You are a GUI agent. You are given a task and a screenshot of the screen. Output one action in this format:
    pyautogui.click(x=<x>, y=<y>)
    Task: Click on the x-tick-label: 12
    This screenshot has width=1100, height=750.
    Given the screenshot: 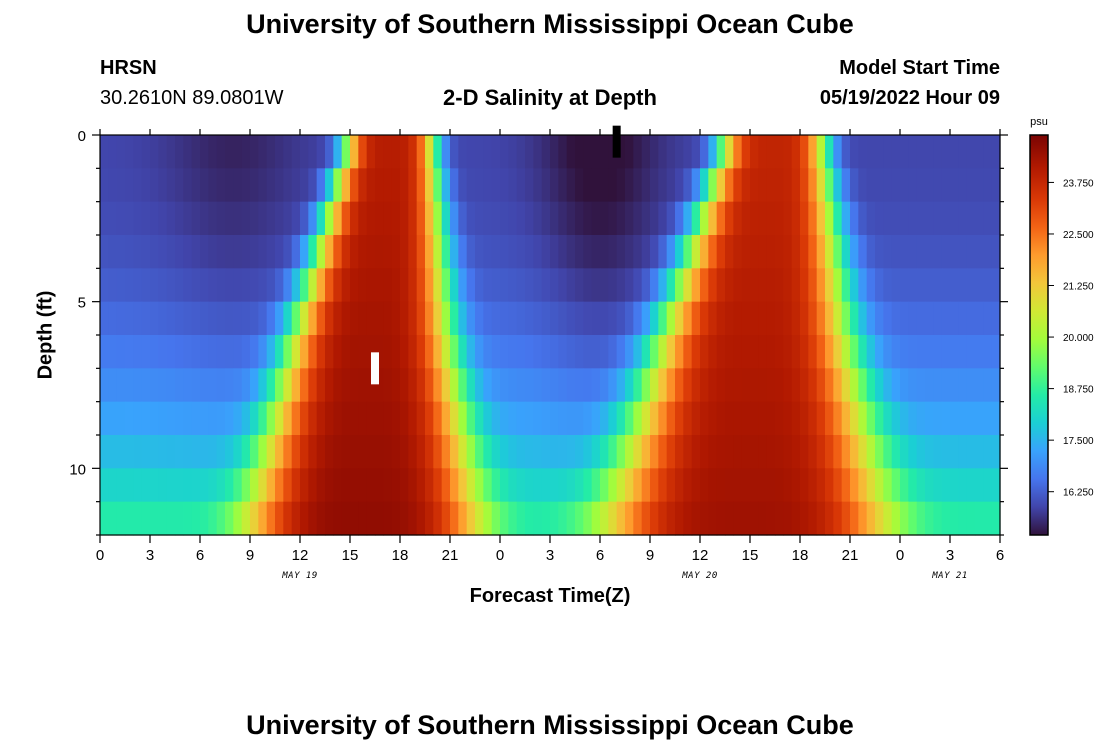 What is the action you would take?
    pyautogui.click(x=300, y=555)
    